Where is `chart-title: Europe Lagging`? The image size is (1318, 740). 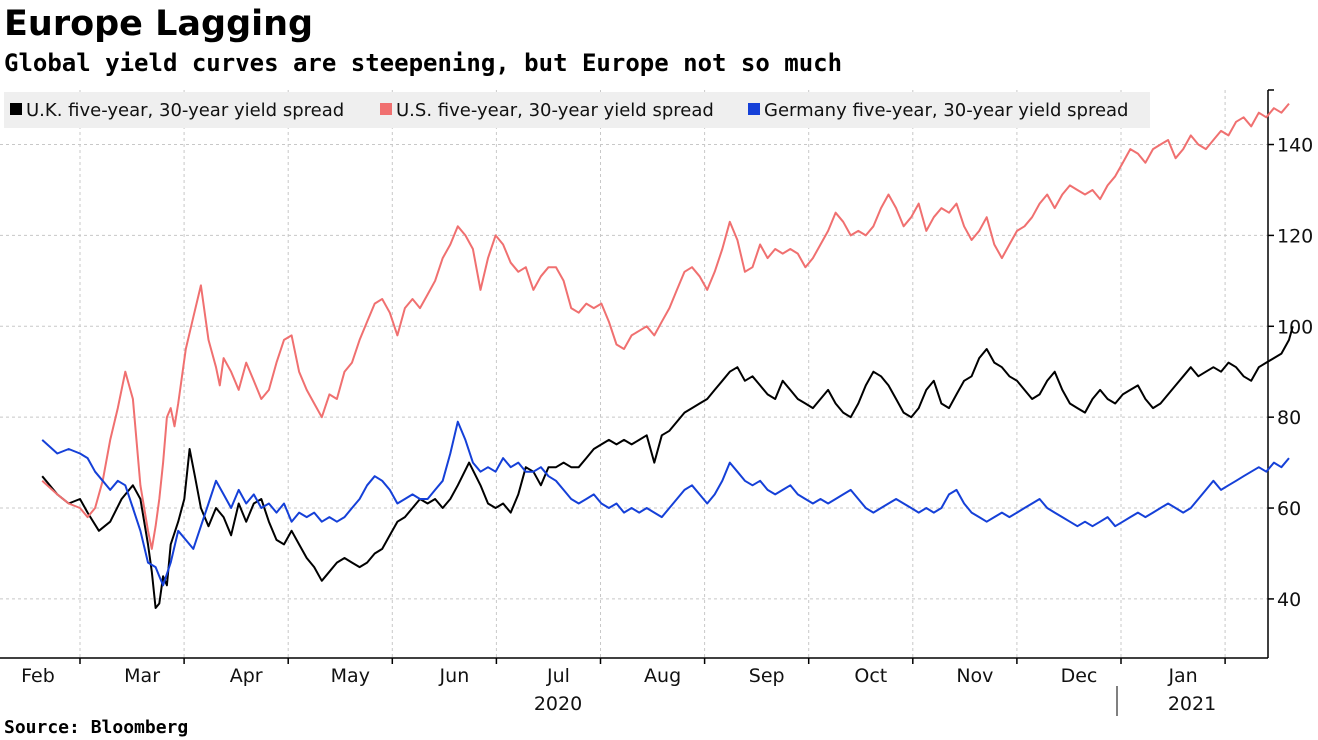 chart-title: Europe Lagging is located at coordinates (159, 24).